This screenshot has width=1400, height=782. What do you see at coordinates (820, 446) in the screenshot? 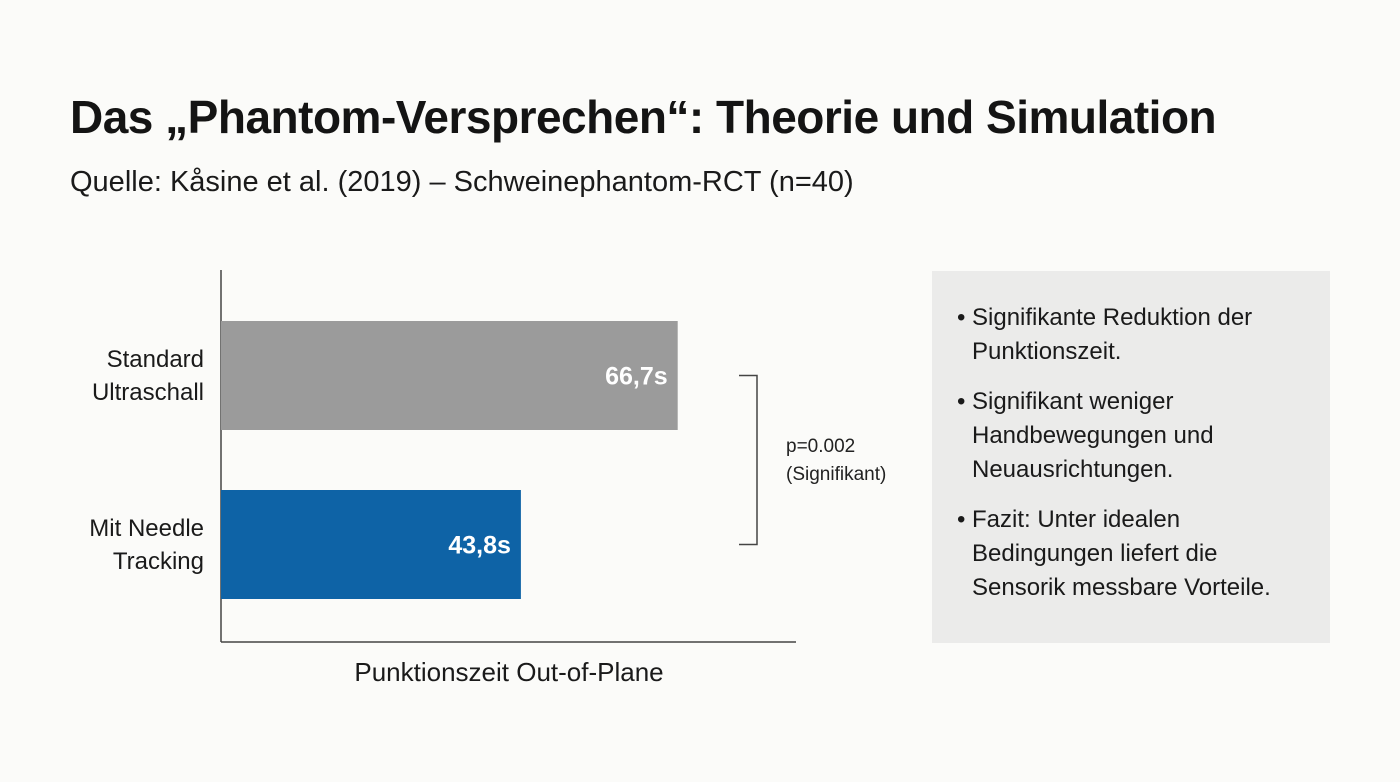
I see `significance-label-line-1: p=0.002` at bounding box center [820, 446].